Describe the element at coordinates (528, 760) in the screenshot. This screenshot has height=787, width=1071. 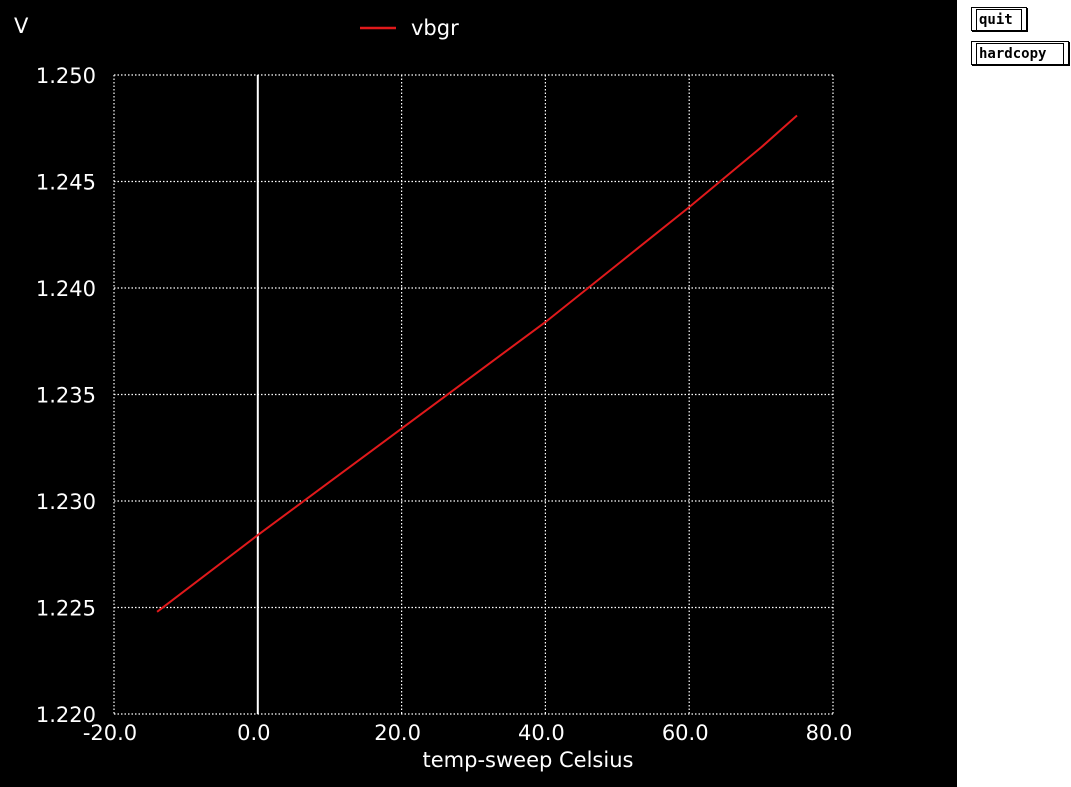
I see `x-axis-label: temp-sweep Celsius` at that location.